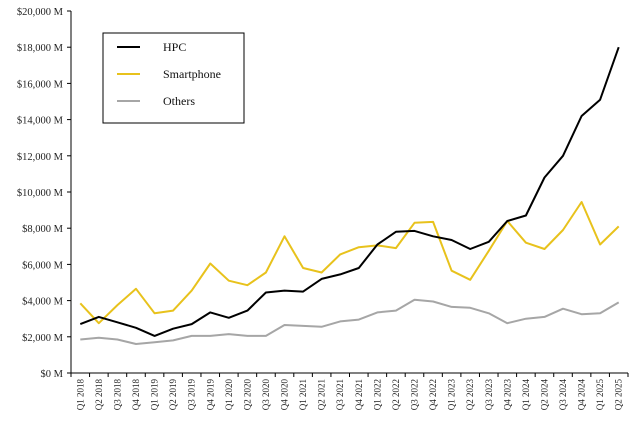  I want to click on legend-label-others: Others, so click(179, 101).